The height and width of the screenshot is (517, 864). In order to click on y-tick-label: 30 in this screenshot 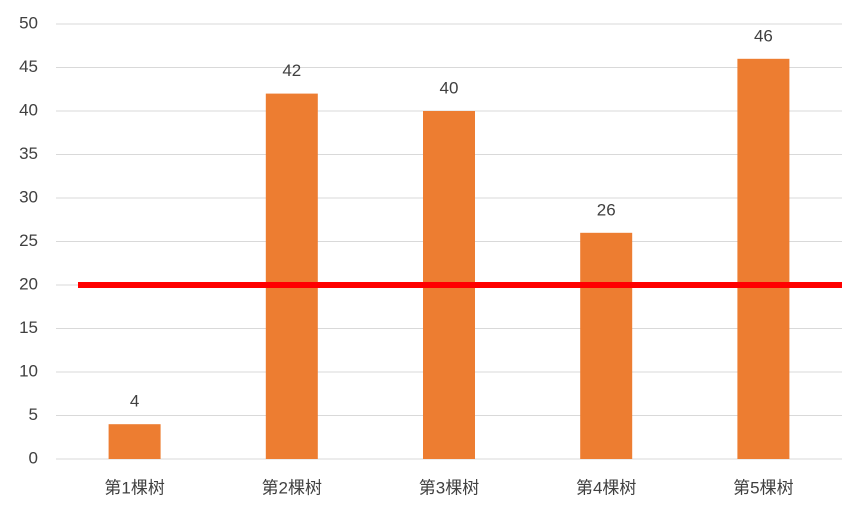, I will do `click(28, 196)`.